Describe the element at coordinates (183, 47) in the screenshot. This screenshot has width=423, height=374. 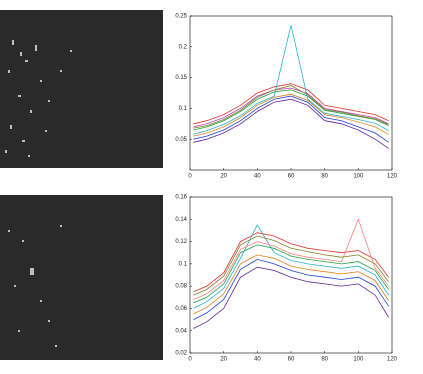
I see `y-tick-label: 0.2` at that location.